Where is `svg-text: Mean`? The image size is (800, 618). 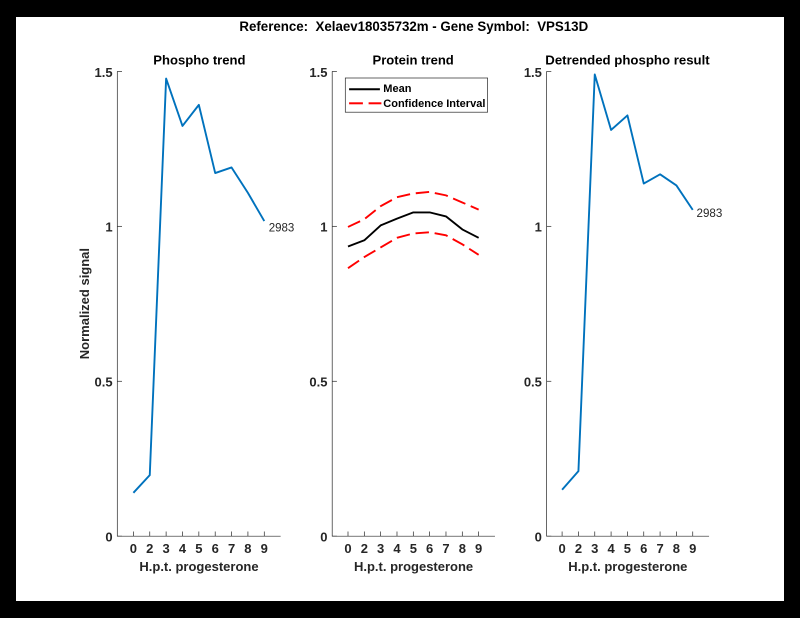 svg-text: Mean is located at coordinates (397, 89).